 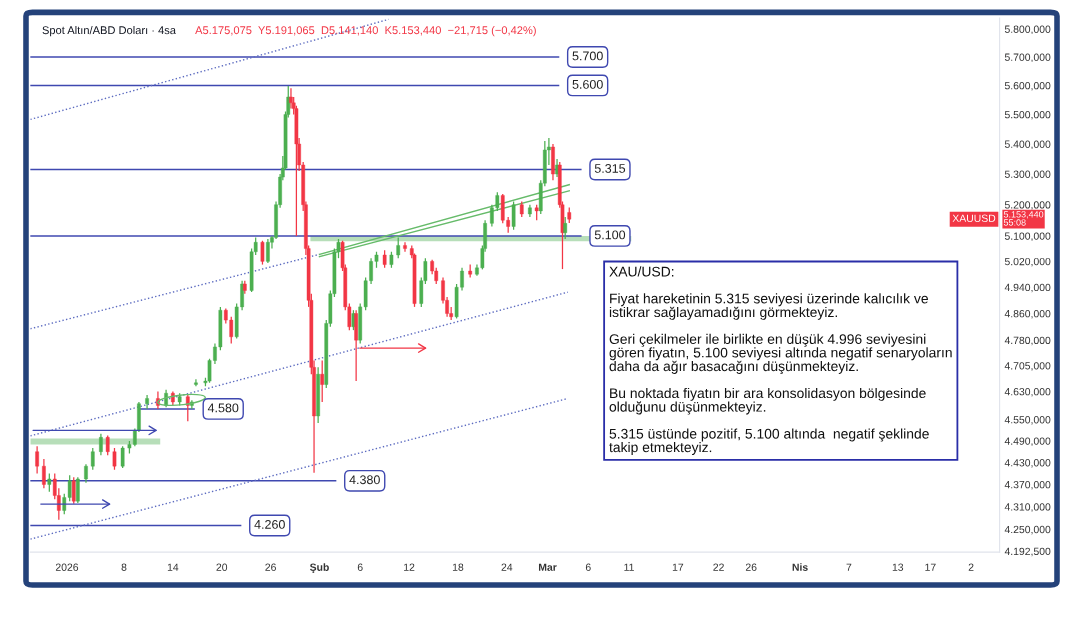 What do you see at coordinates (610, 168) in the screenshot?
I see `ref-line-label: 5.315` at bounding box center [610, 168].